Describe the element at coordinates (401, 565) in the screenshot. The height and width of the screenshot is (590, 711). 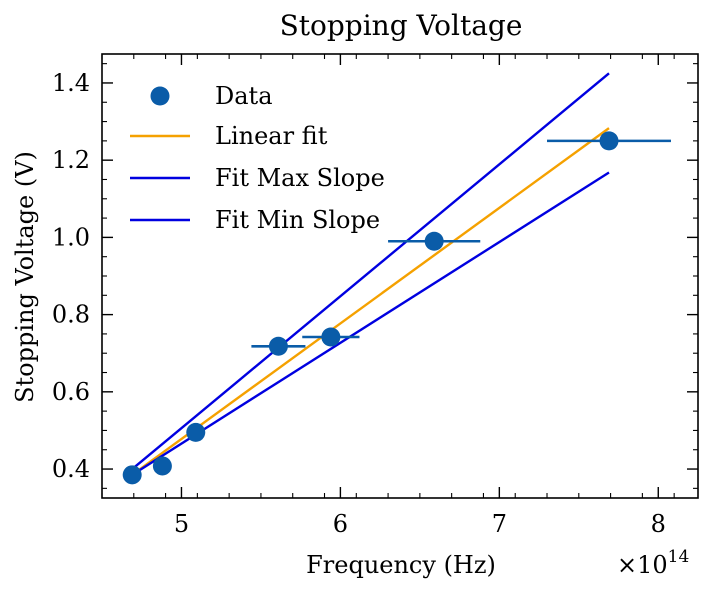
I see `x-axis-label: Frequency (Hz)` at that location.